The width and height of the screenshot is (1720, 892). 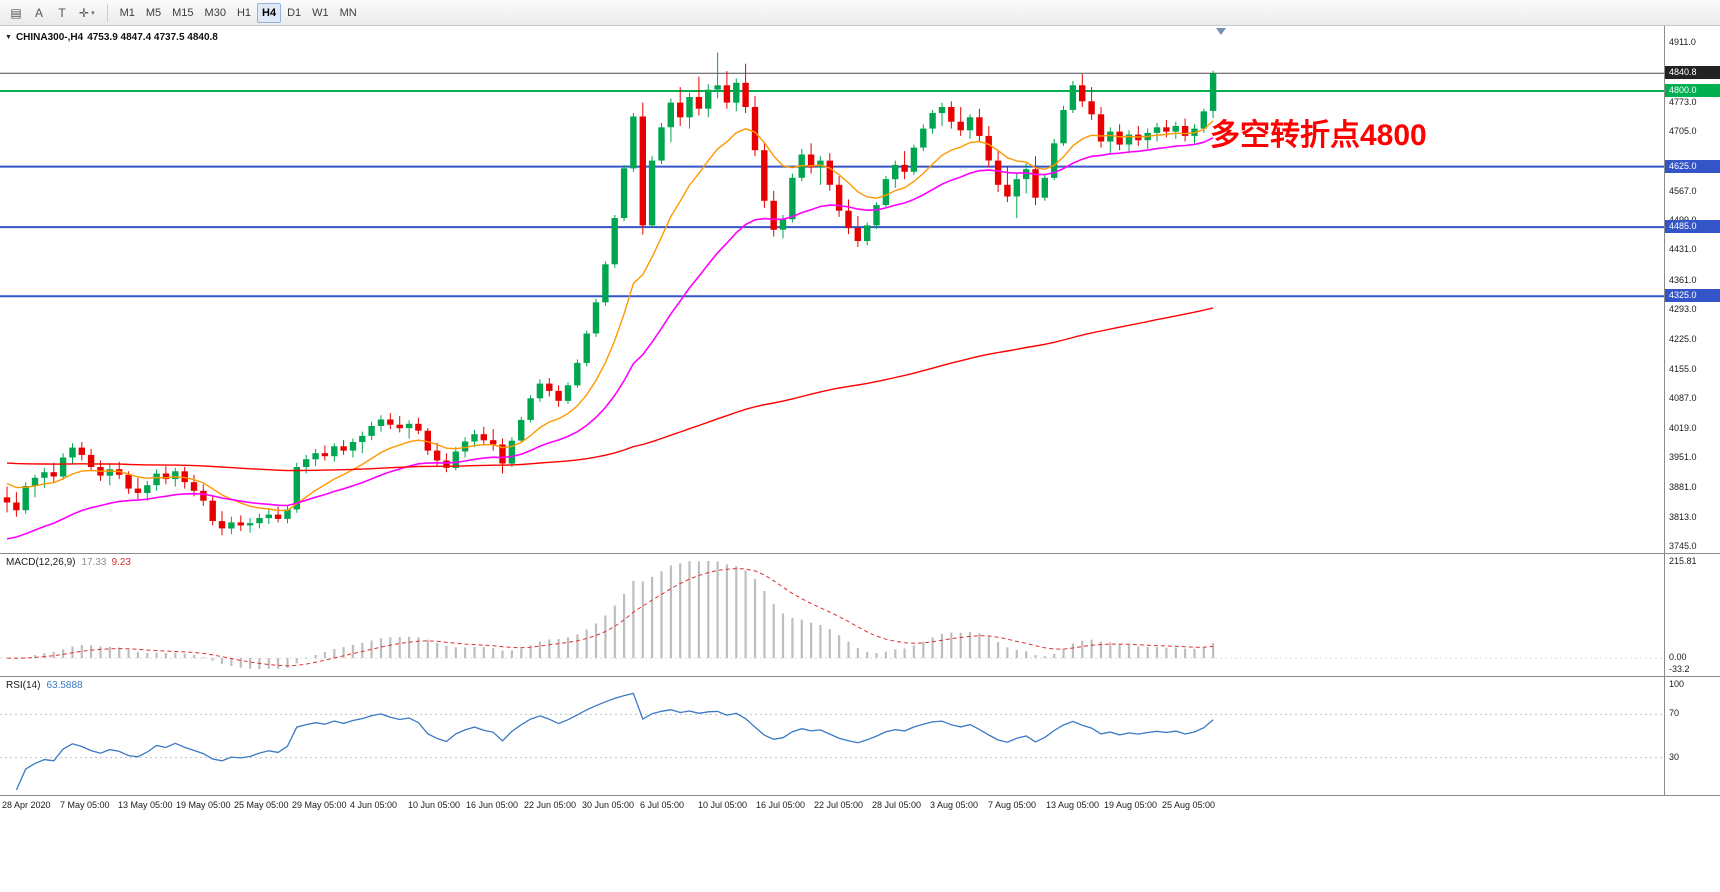 What do you see at coordinates (153, 12) in the screenshot?
I see `timeframe-m5-button: M5` at bounding box center [153, 12].